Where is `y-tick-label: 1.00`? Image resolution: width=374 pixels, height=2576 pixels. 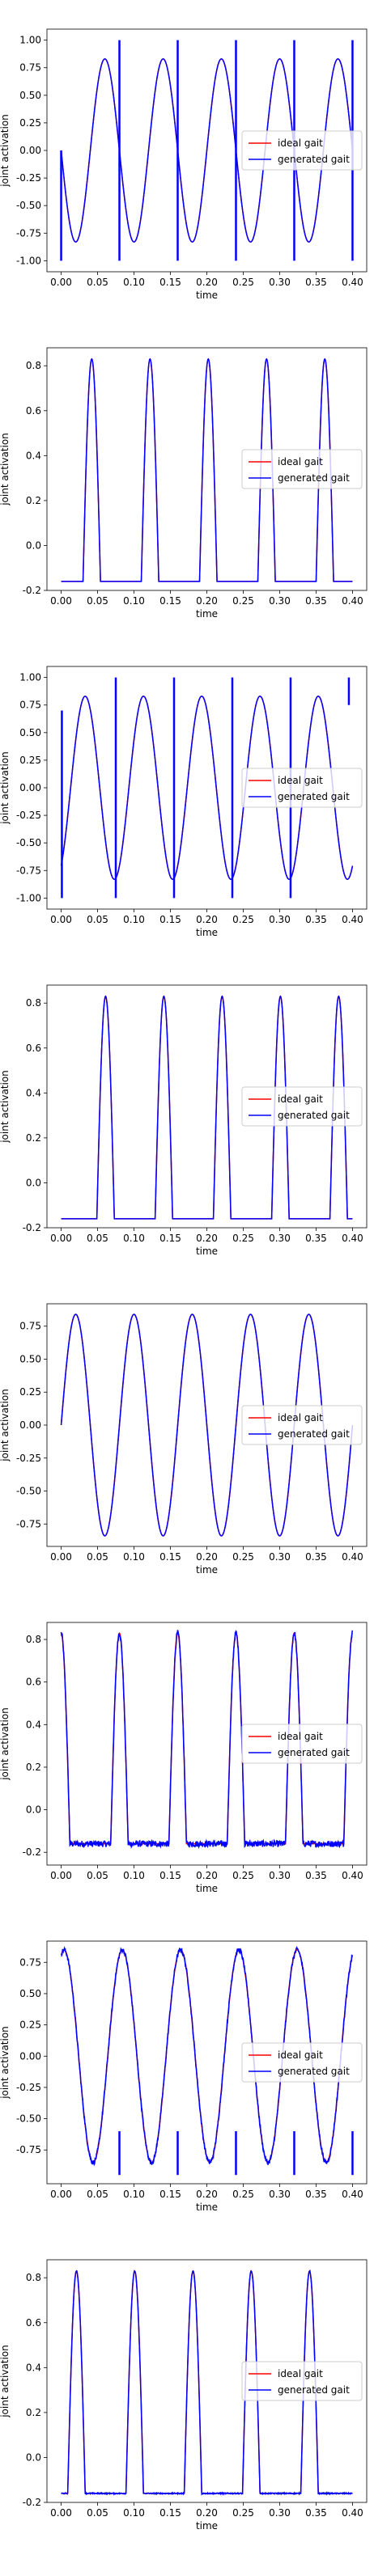
y-tick-label: 1.00 is located at coordinates (30, 678).